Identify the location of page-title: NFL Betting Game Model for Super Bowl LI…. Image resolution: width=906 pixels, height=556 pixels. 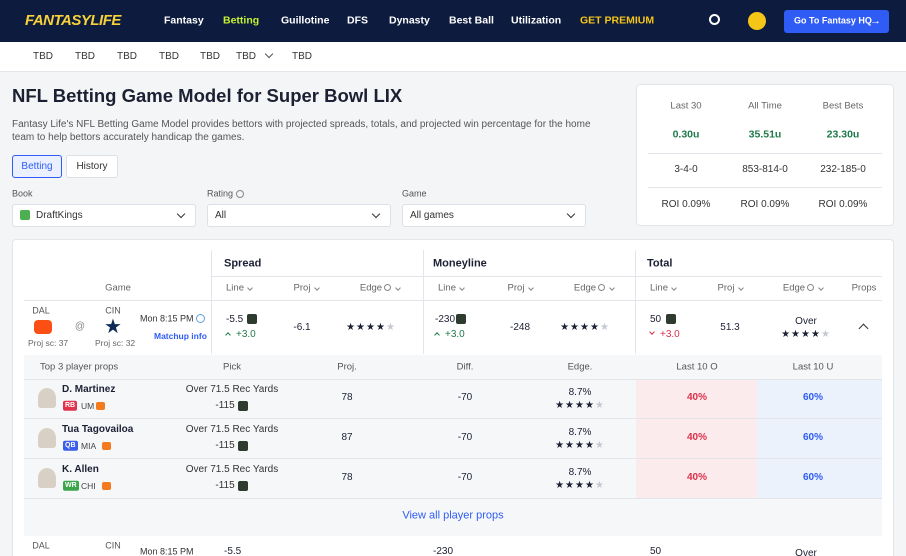
(207, 95).